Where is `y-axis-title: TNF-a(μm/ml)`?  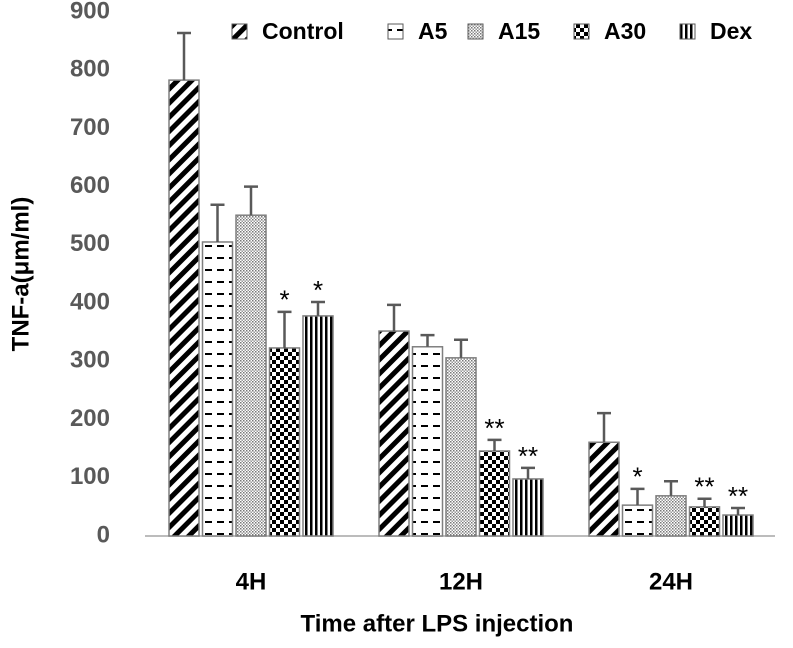
y-axis-title: TNF-a(μm/ml) is located at coordinates (20, 274).